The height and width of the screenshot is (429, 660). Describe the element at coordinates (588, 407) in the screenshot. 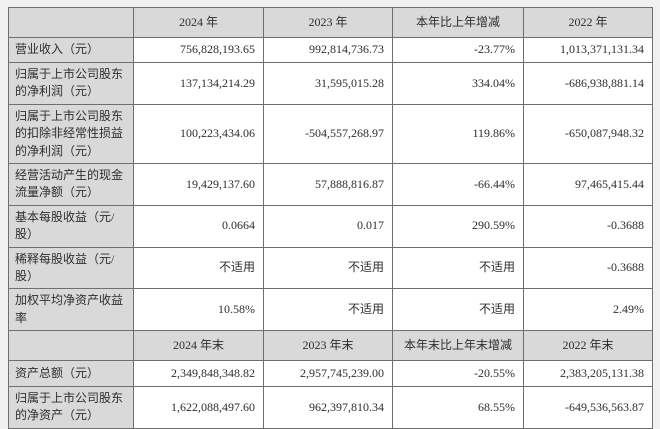

I see `cell-net-assets-2022: -649,536,563.87` at that location.